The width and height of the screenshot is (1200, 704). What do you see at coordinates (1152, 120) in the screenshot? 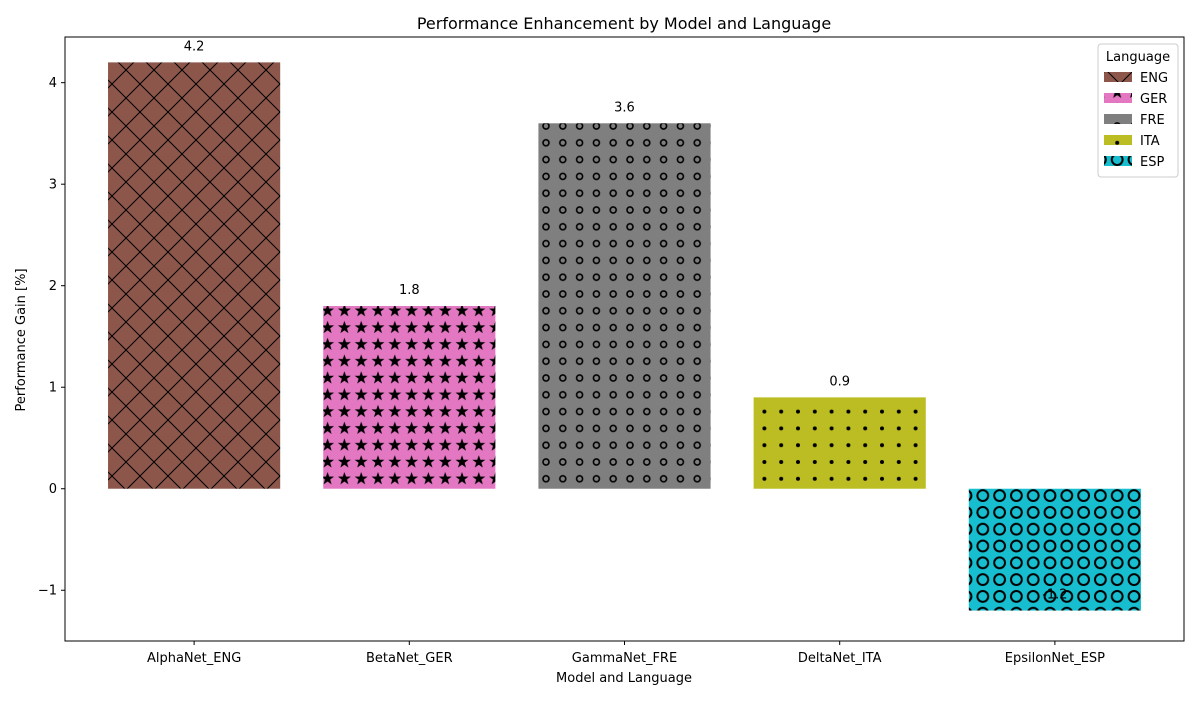
I see `legend-label-fre: FRE` at bounding box center [1152, 120].